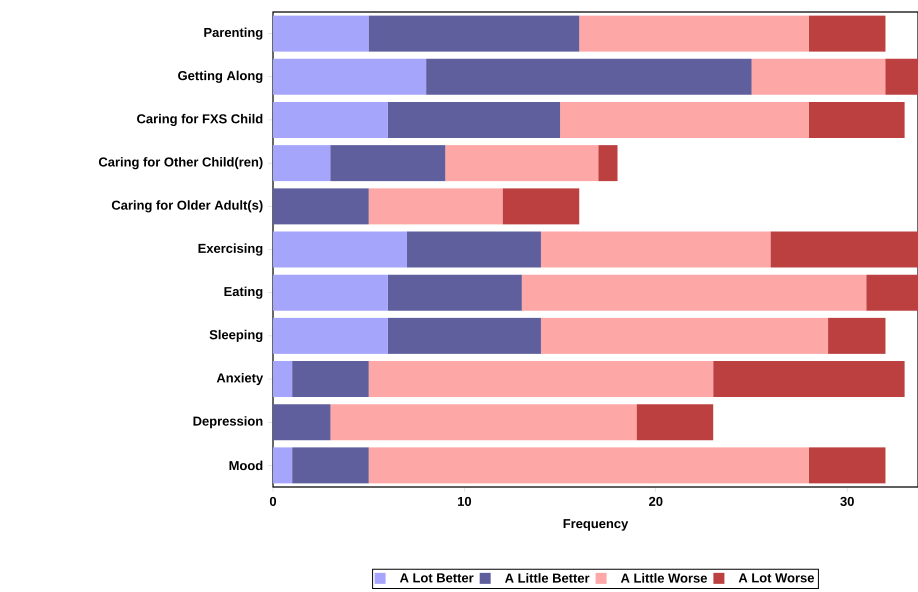 This screenshot has height=592, width=918. I want to click on legend-label: A Little Worse, so click(663, 578).